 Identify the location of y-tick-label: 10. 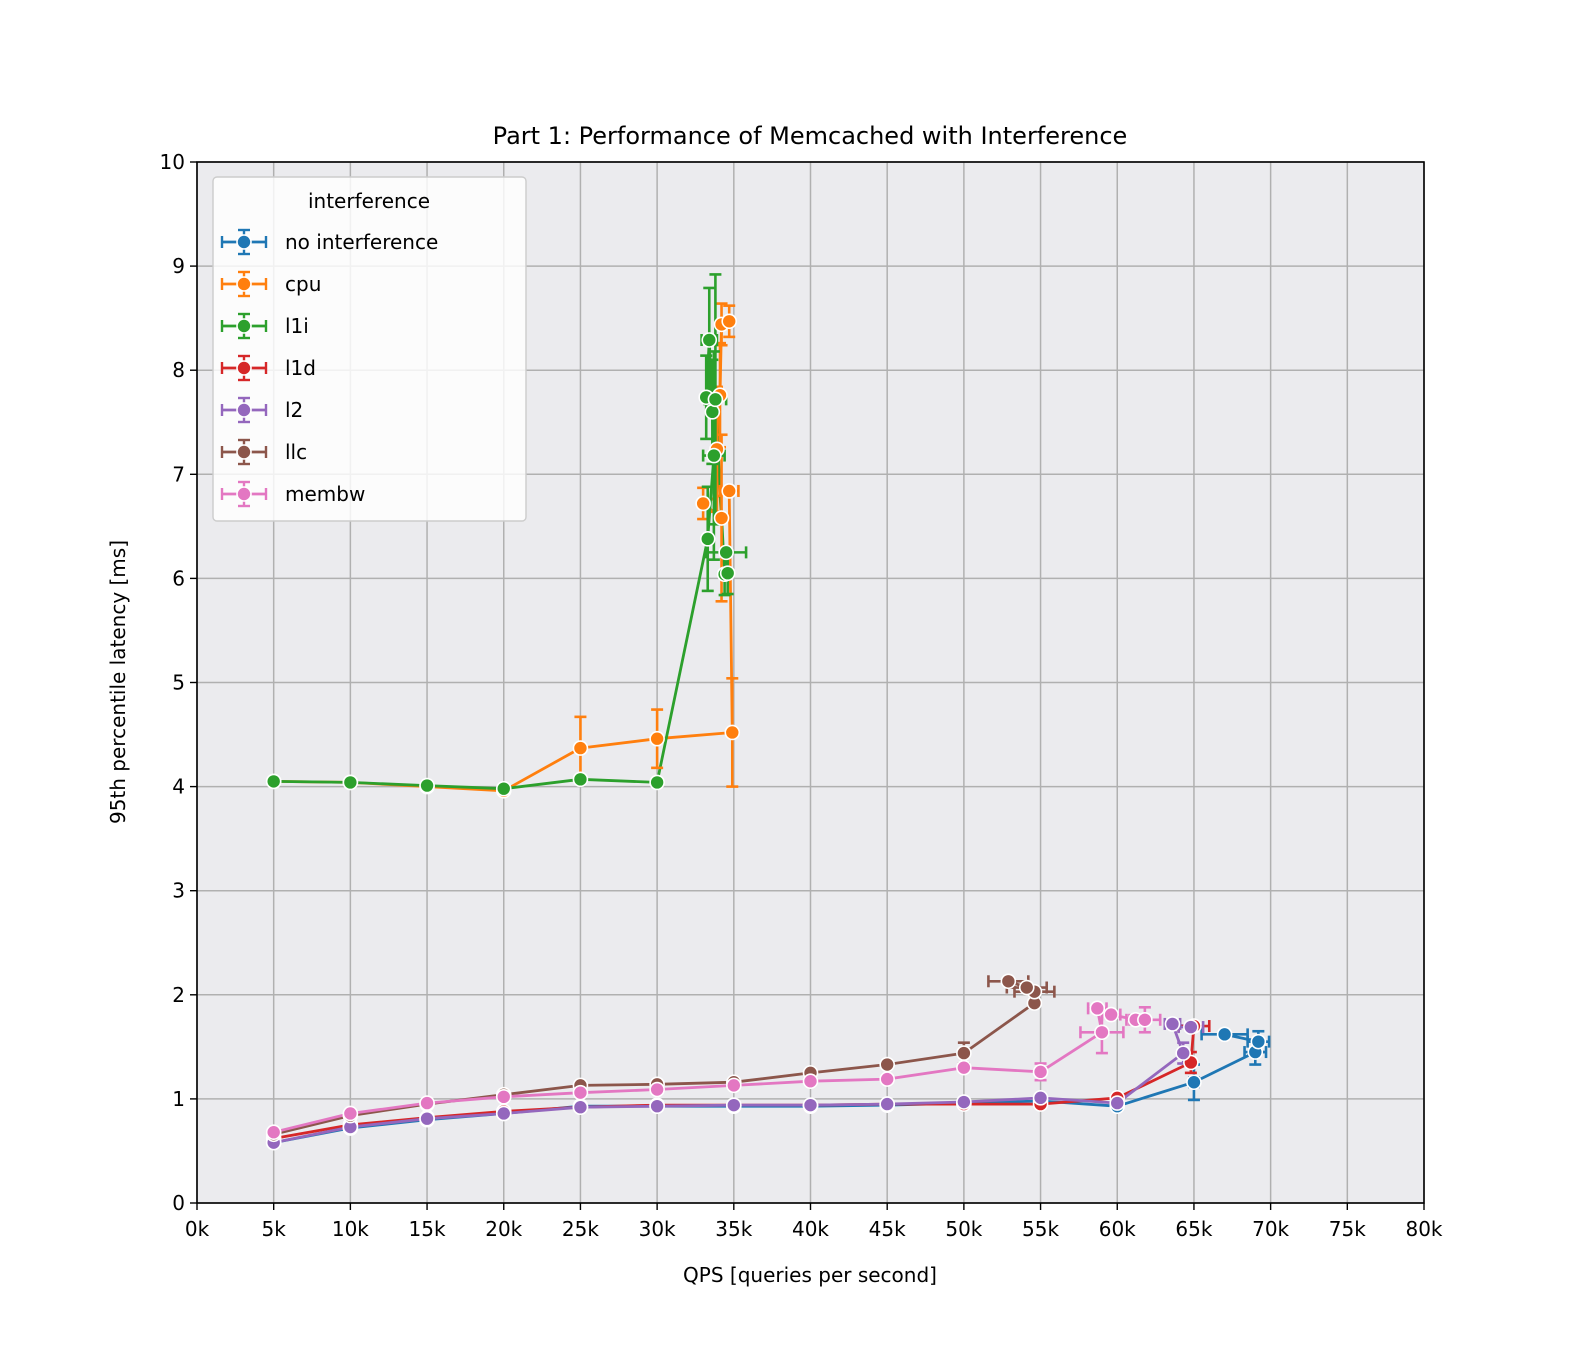
(172, 162).